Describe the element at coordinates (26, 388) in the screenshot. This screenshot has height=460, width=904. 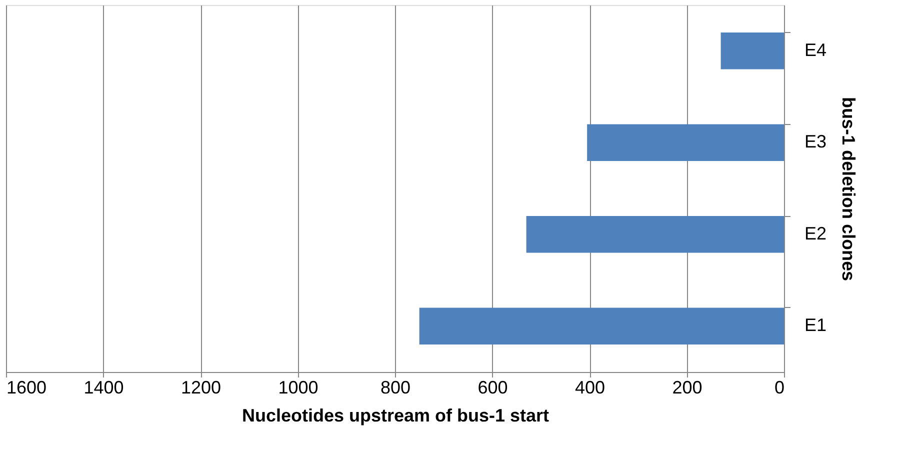
I see `x-tick-label: 1600` at that location.